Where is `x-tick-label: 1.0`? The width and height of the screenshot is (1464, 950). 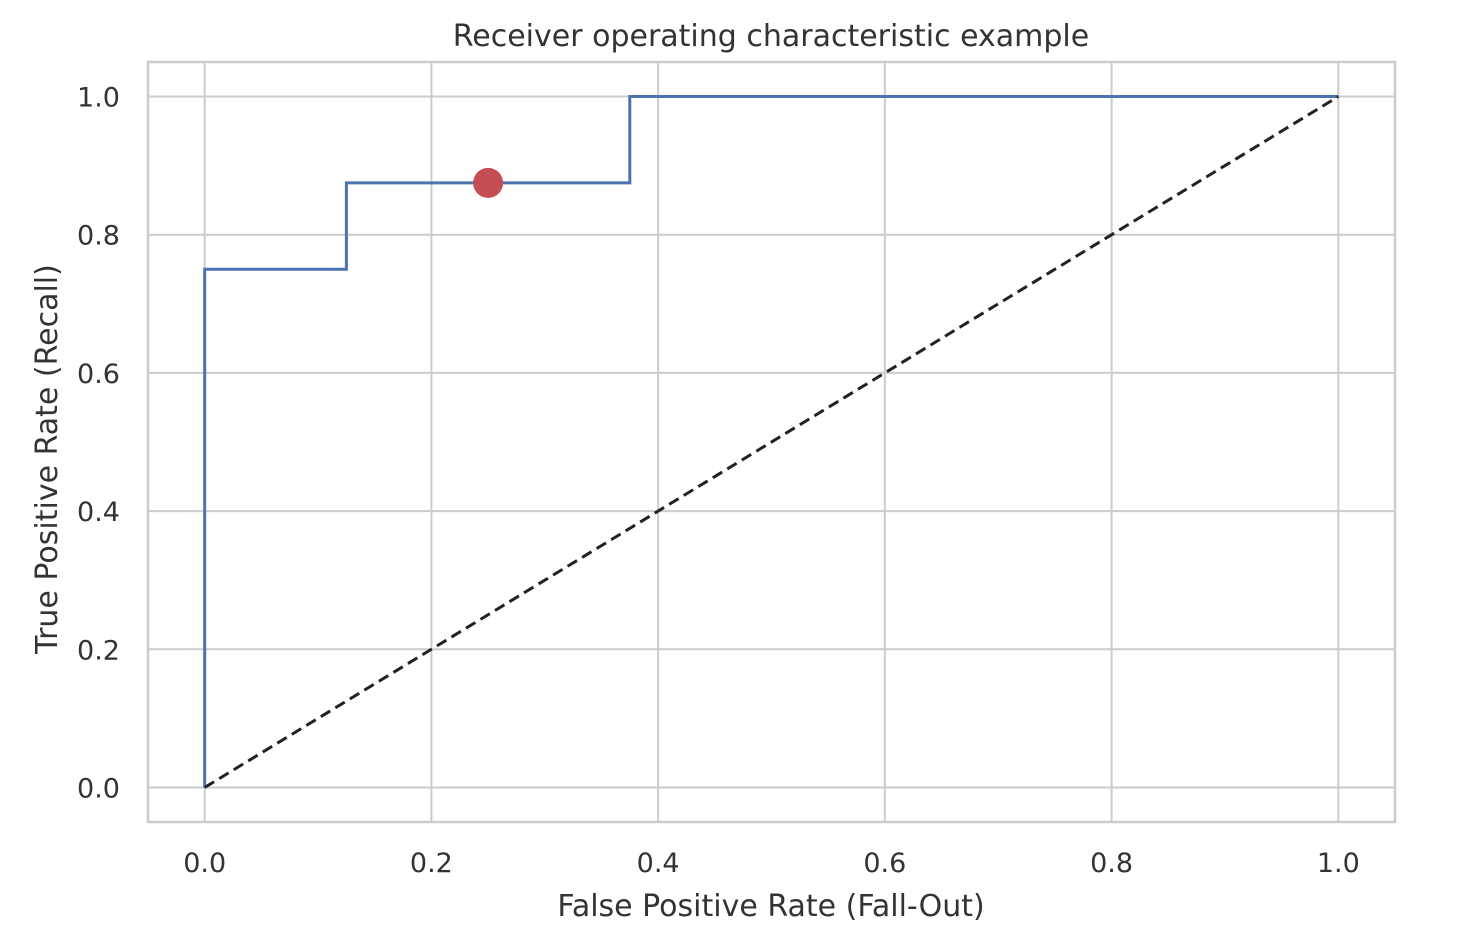
x-tick-label: 1.0 is located at coordinates (1338, 863).